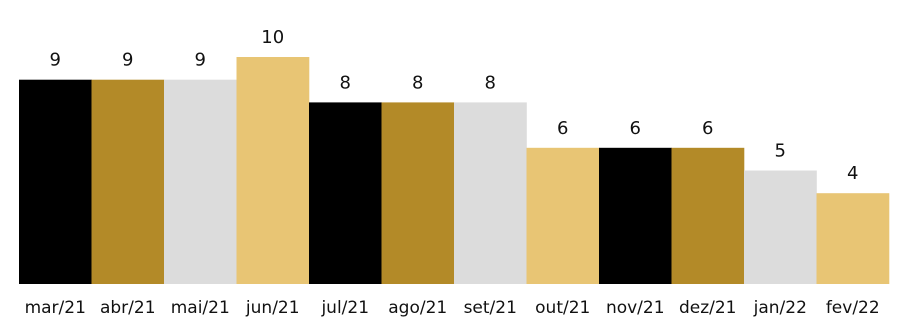 The height and width of the screenshot is (324, 907). Describe the element at coordinates (200, 308) in the screenshot. I see `x-tick-label: mai/21` at that location.